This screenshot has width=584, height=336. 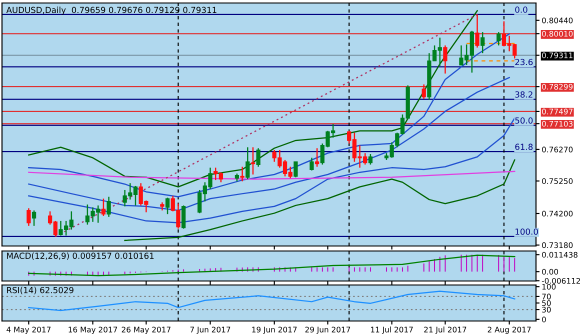 What do you see at coordinates (521, 9) in the screenshot?
I see `annotation: 0.0` at bounding box center [521, 9].